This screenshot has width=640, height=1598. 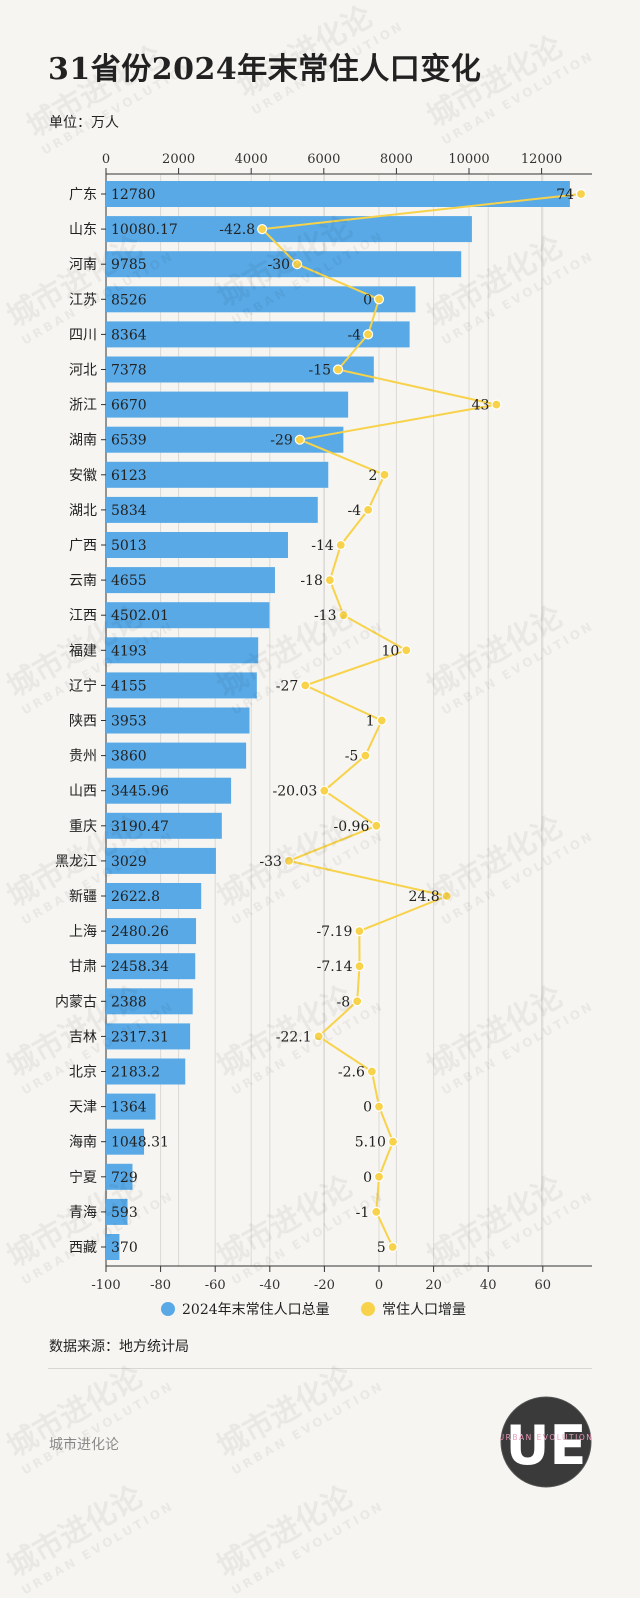 What do you see at coordinates (129, 862) in the screenshot?
I see `bar-value-label: 3029` at bounding box center [129, 862].